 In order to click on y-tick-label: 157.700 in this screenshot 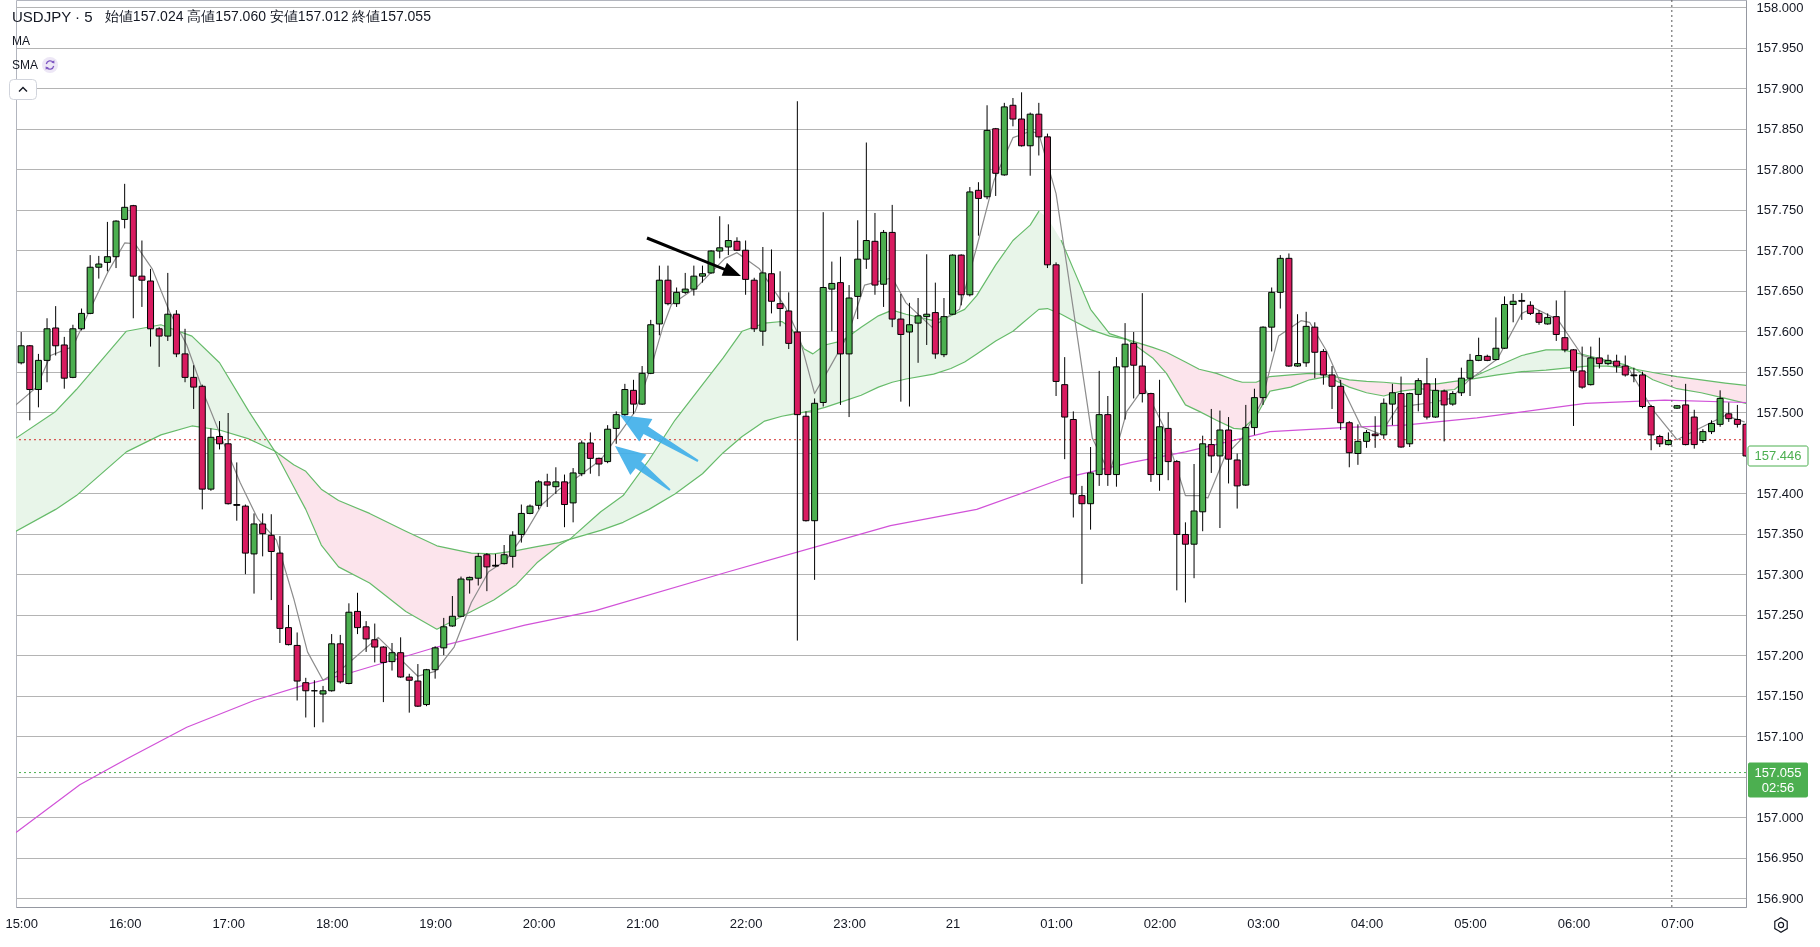, I will do `click(1780, 250)`.